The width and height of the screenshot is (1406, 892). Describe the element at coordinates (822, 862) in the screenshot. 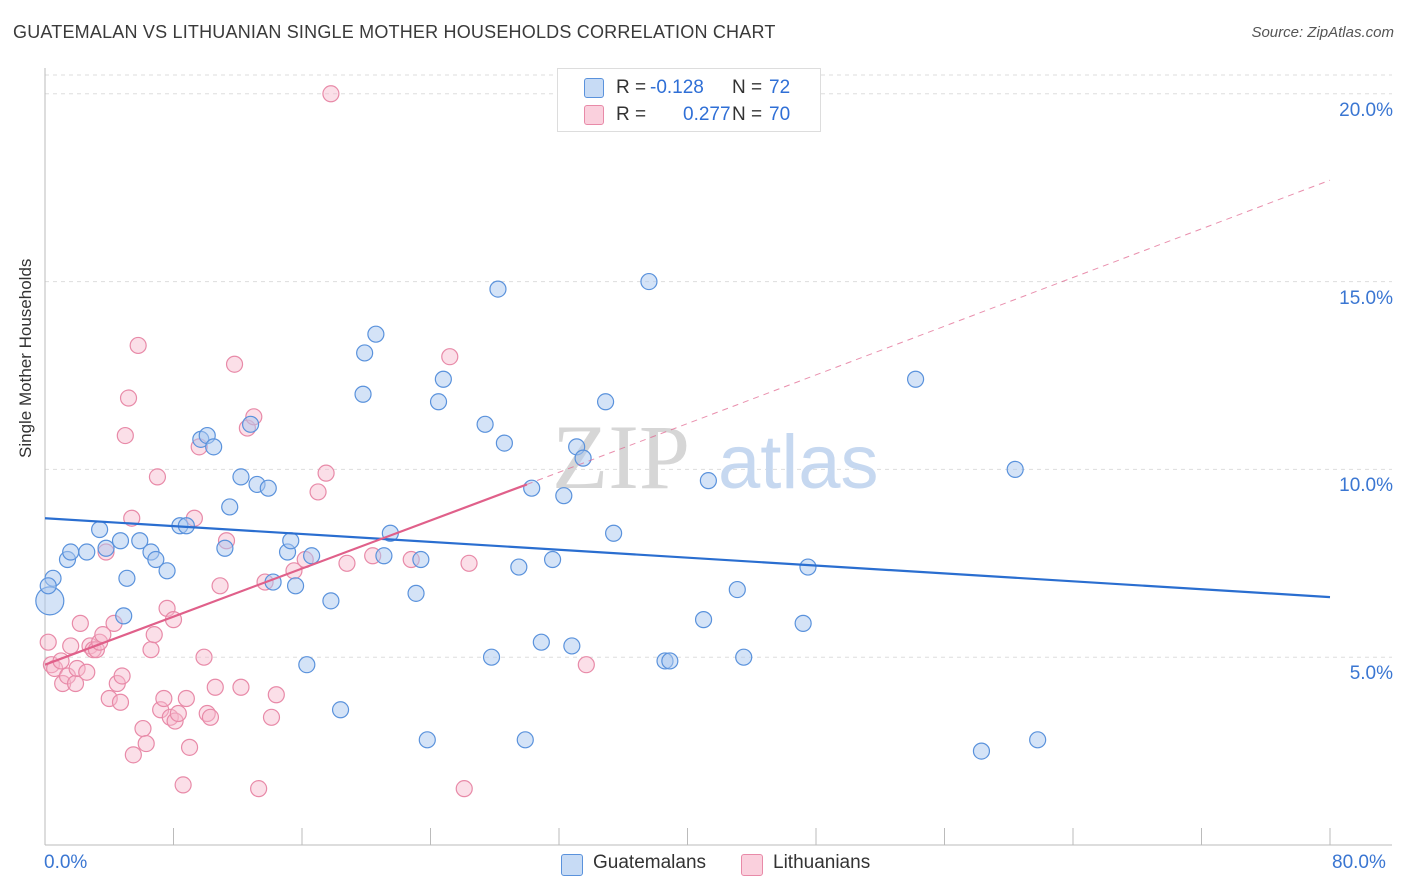

I see `bottom-legend-label: Lithuanians` at that location.